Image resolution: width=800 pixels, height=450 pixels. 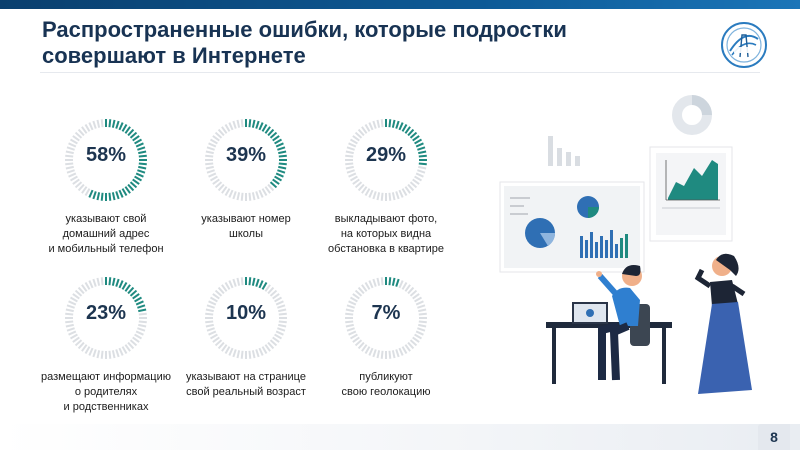 I want to click on stat-school-number: 39% указывают номер школы, so click(x=246, y=180).